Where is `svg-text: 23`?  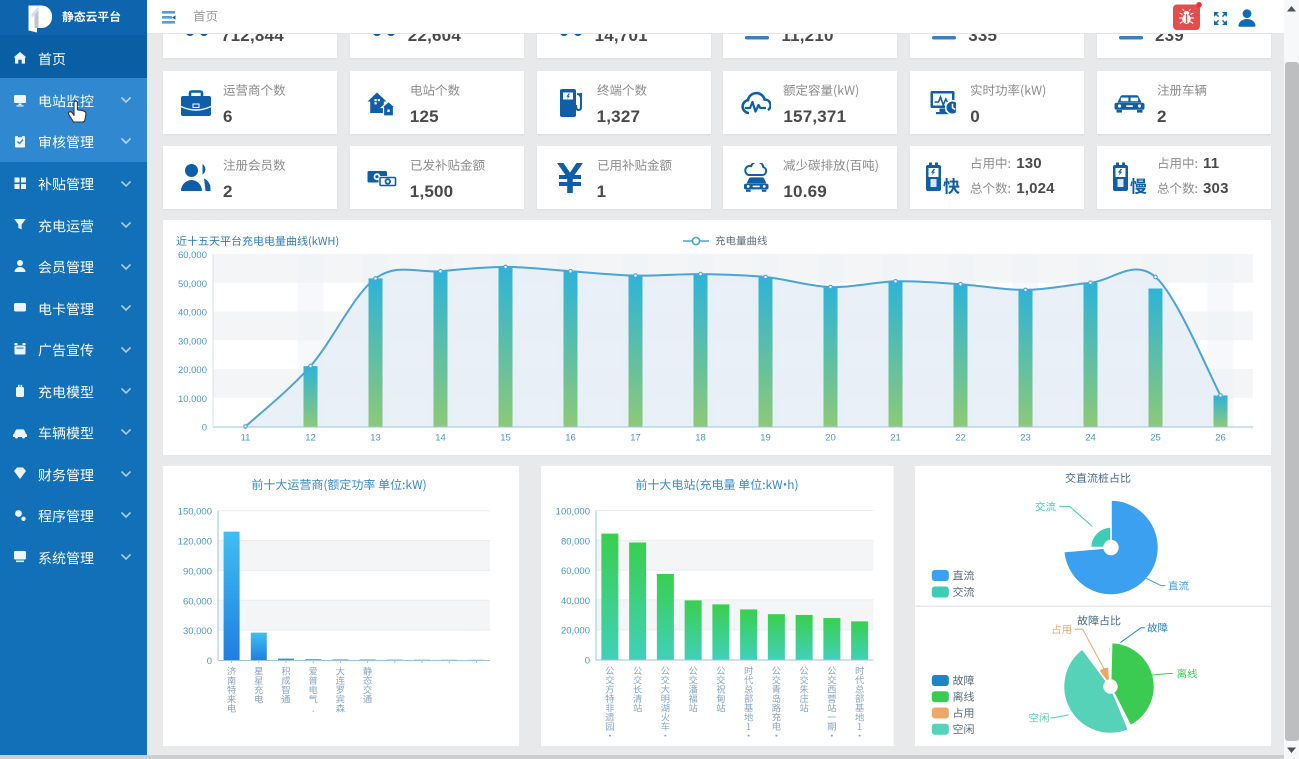
svg-text: 23 is located at coordinates (1025, 438).